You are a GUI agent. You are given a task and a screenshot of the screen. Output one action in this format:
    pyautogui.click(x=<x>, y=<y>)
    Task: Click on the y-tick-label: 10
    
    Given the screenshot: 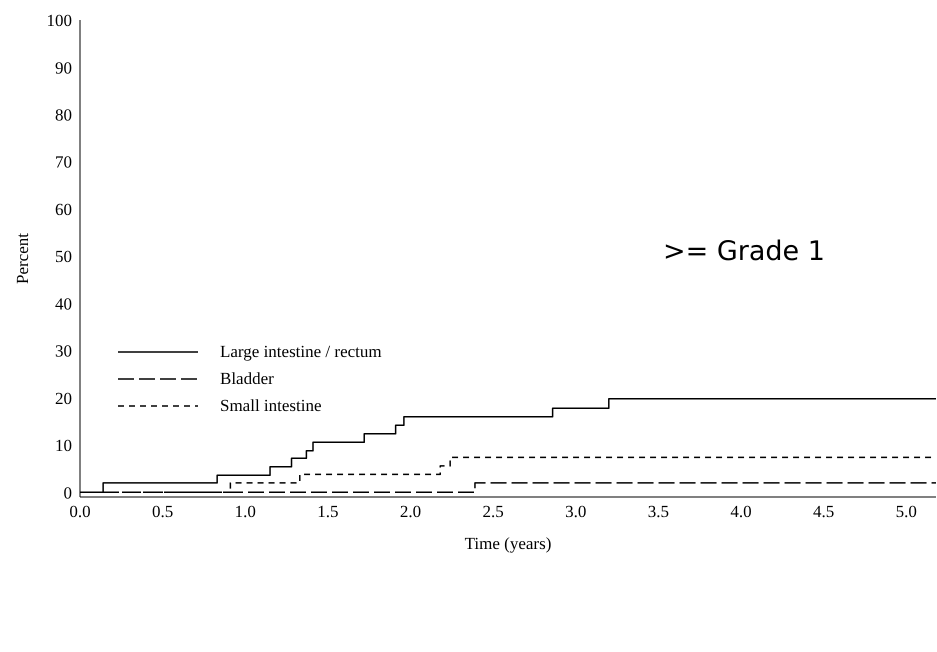 What is the action you would take?
    pyautogui.click(x=63, y=446)
    